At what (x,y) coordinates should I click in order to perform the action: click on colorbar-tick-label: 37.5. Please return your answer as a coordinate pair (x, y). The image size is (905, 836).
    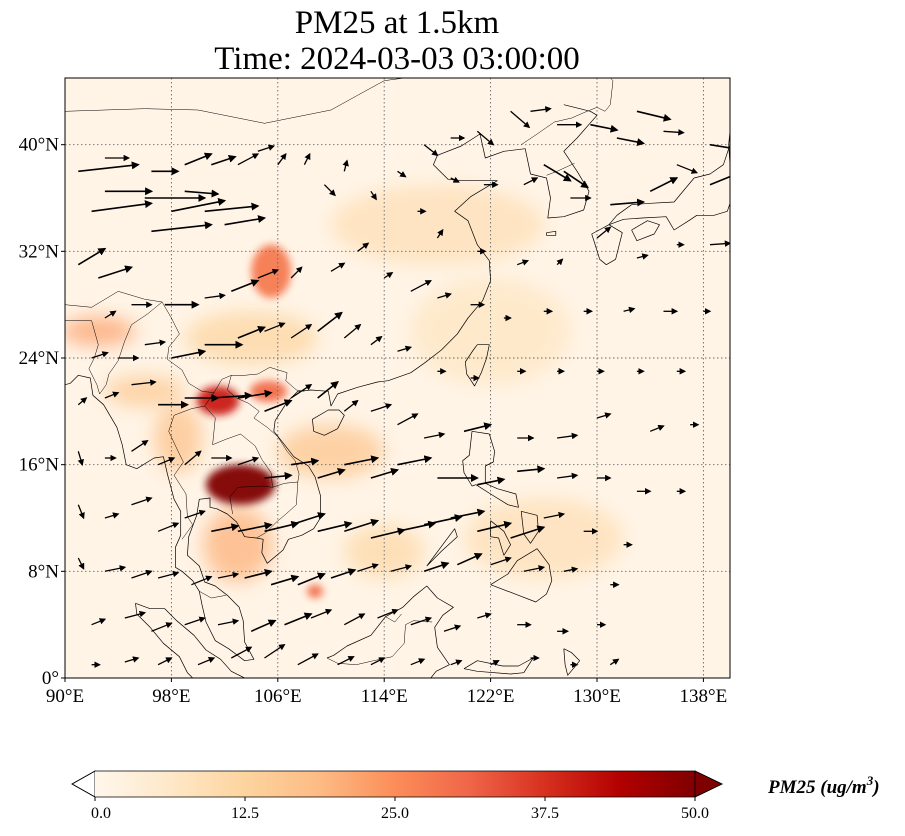
    Looking at the image, I should click on (545, 813).